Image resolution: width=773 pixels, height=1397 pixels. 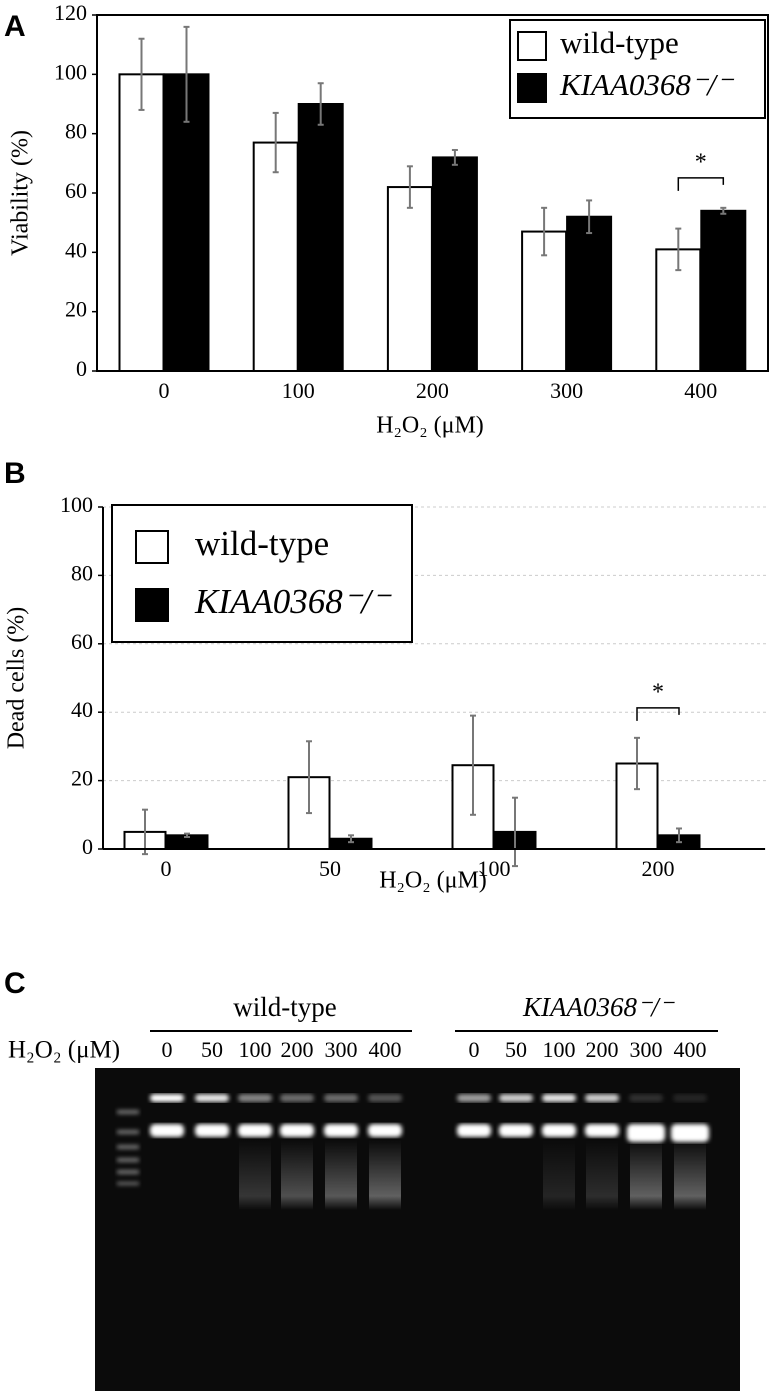 I want to click on group-label: KIAA0368⁻/⁻, so click(x=598, y=1007).